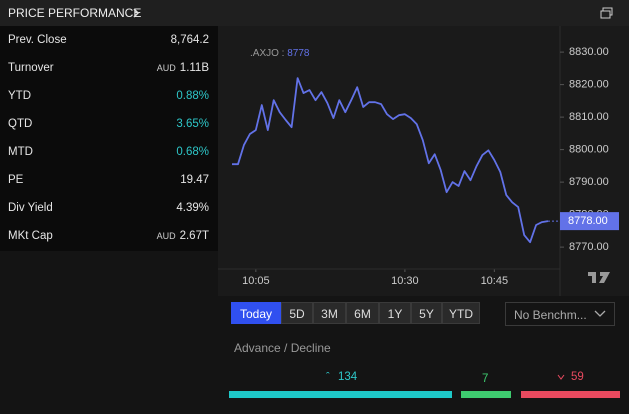 Image resolution: width=629 pixels, height=414 pixels. Describe the element at coordinates (256, 281) in the screenshot. I see `x-tick-label: 10:05` at that location.